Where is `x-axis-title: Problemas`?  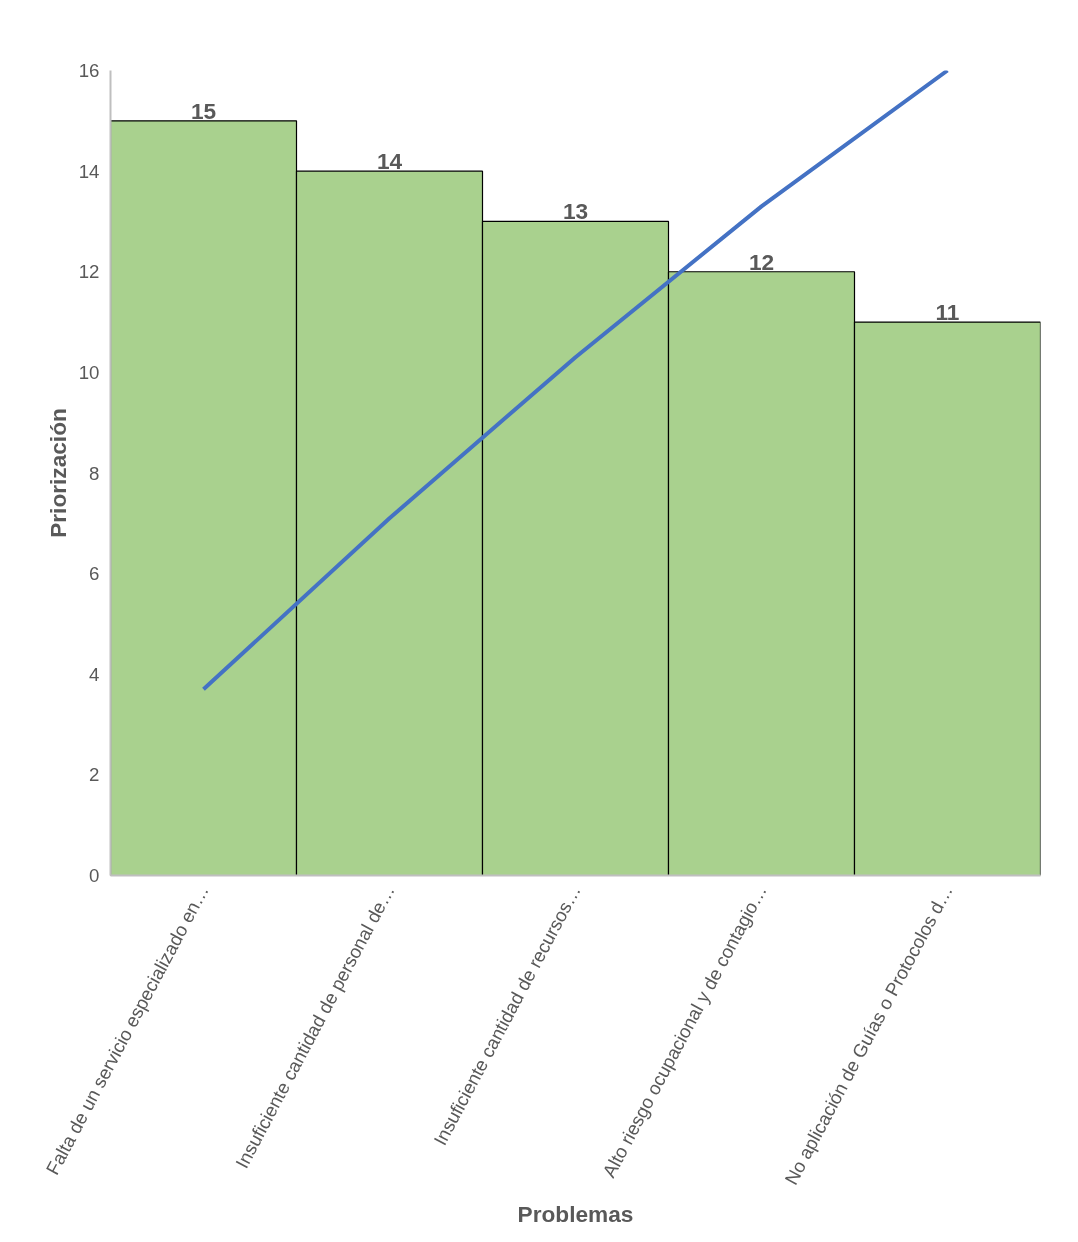 x-axis-title: Problemas is located at coordinates (575, 1214).